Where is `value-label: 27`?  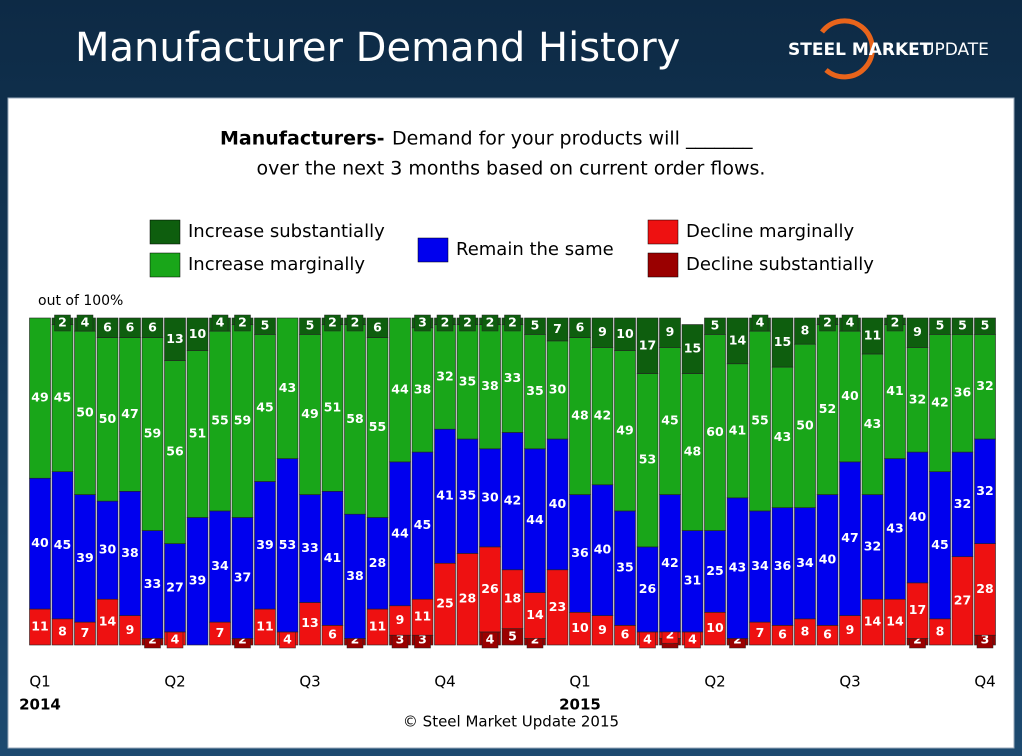 value-label: 27 is located at coordinates (174, 586).